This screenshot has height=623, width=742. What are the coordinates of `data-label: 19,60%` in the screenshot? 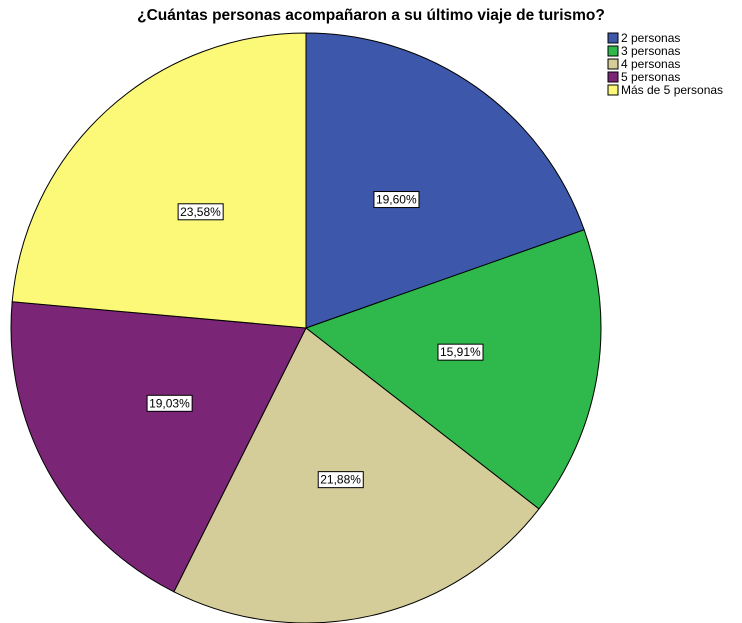 It's located at (396, 200).